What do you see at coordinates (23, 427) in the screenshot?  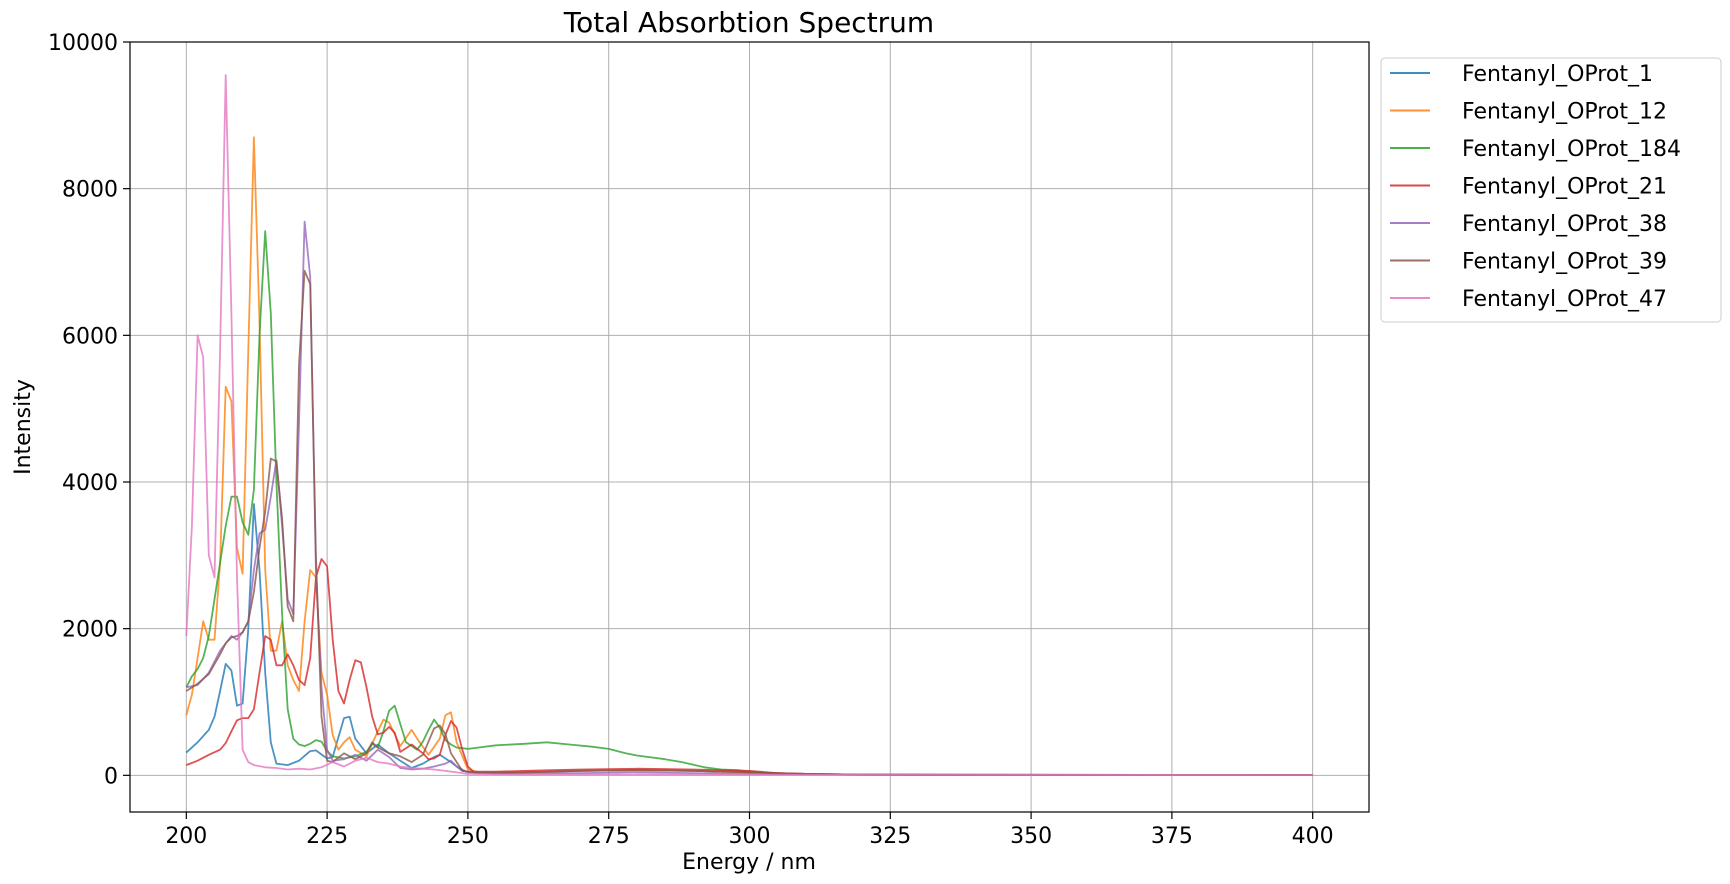 I see `y-axis-label: Intensity` at bounding box center [23, 427].